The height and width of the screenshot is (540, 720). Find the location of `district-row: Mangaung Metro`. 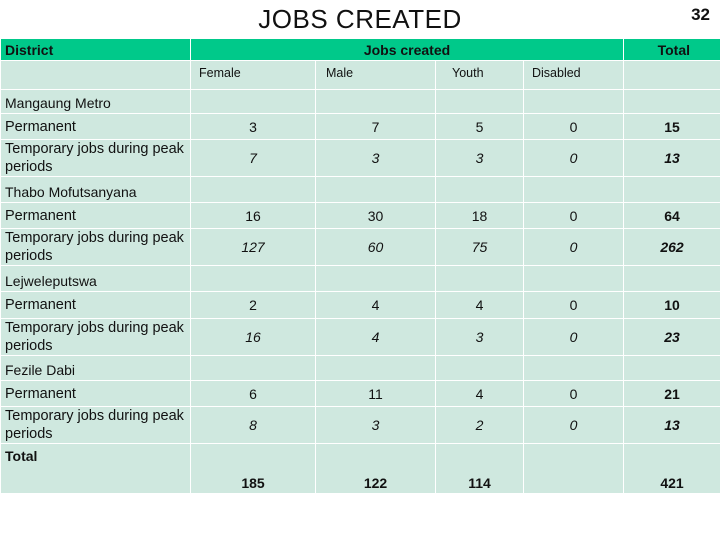

district-row: Mangaung Metro is located at coordinates (360, 101).